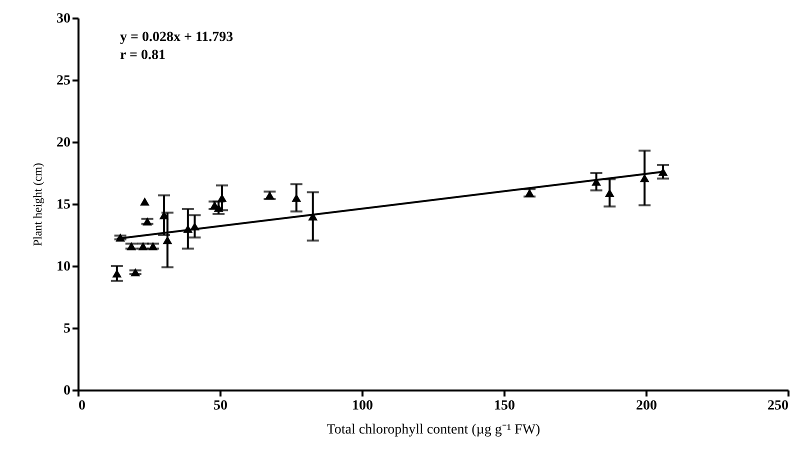  I want to click on annotation: r = 0.81, so click(143, 55).